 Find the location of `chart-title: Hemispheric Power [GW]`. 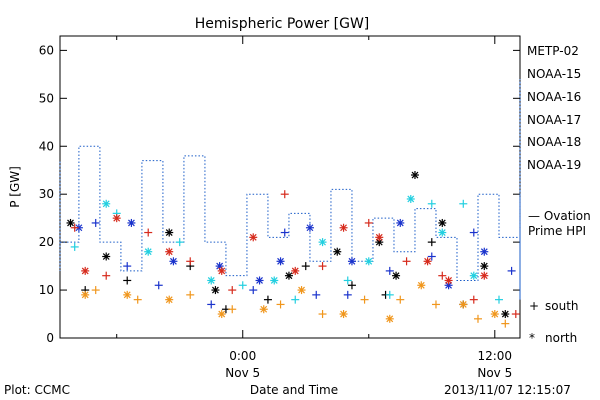

chart-title: Hemispheric Power [GW] is located at coordinates (282, 24).